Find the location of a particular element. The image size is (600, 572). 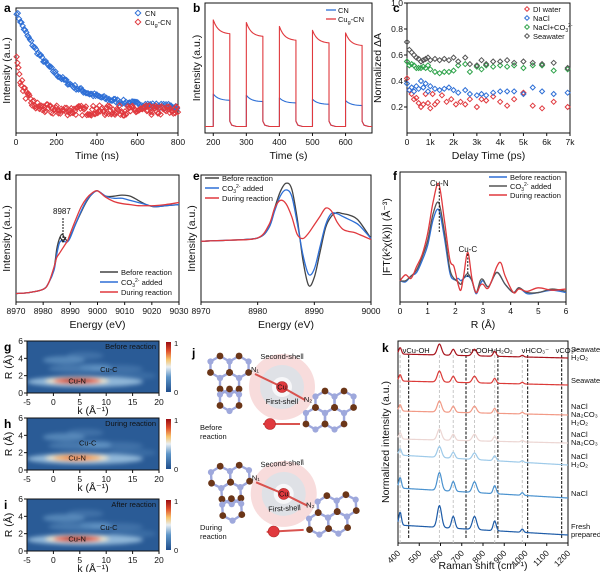

n2-label: N₂ is located at coordinates (308, 399).